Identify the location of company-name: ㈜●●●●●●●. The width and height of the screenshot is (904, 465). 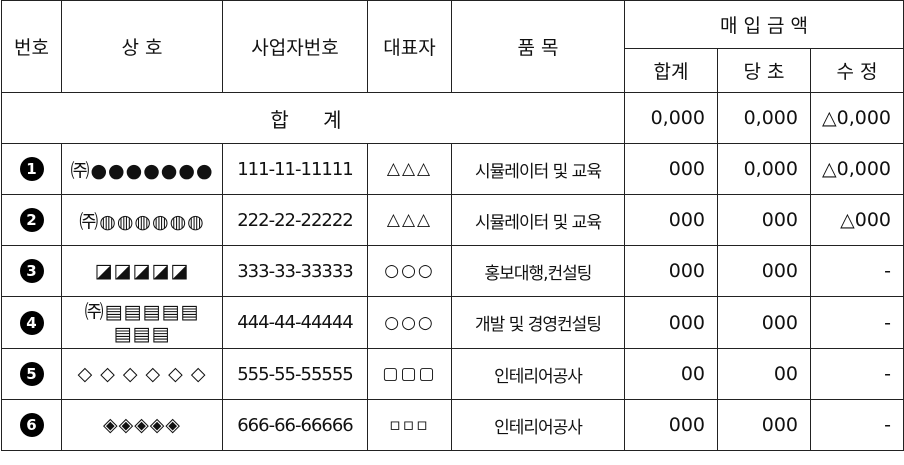
(142, 169).